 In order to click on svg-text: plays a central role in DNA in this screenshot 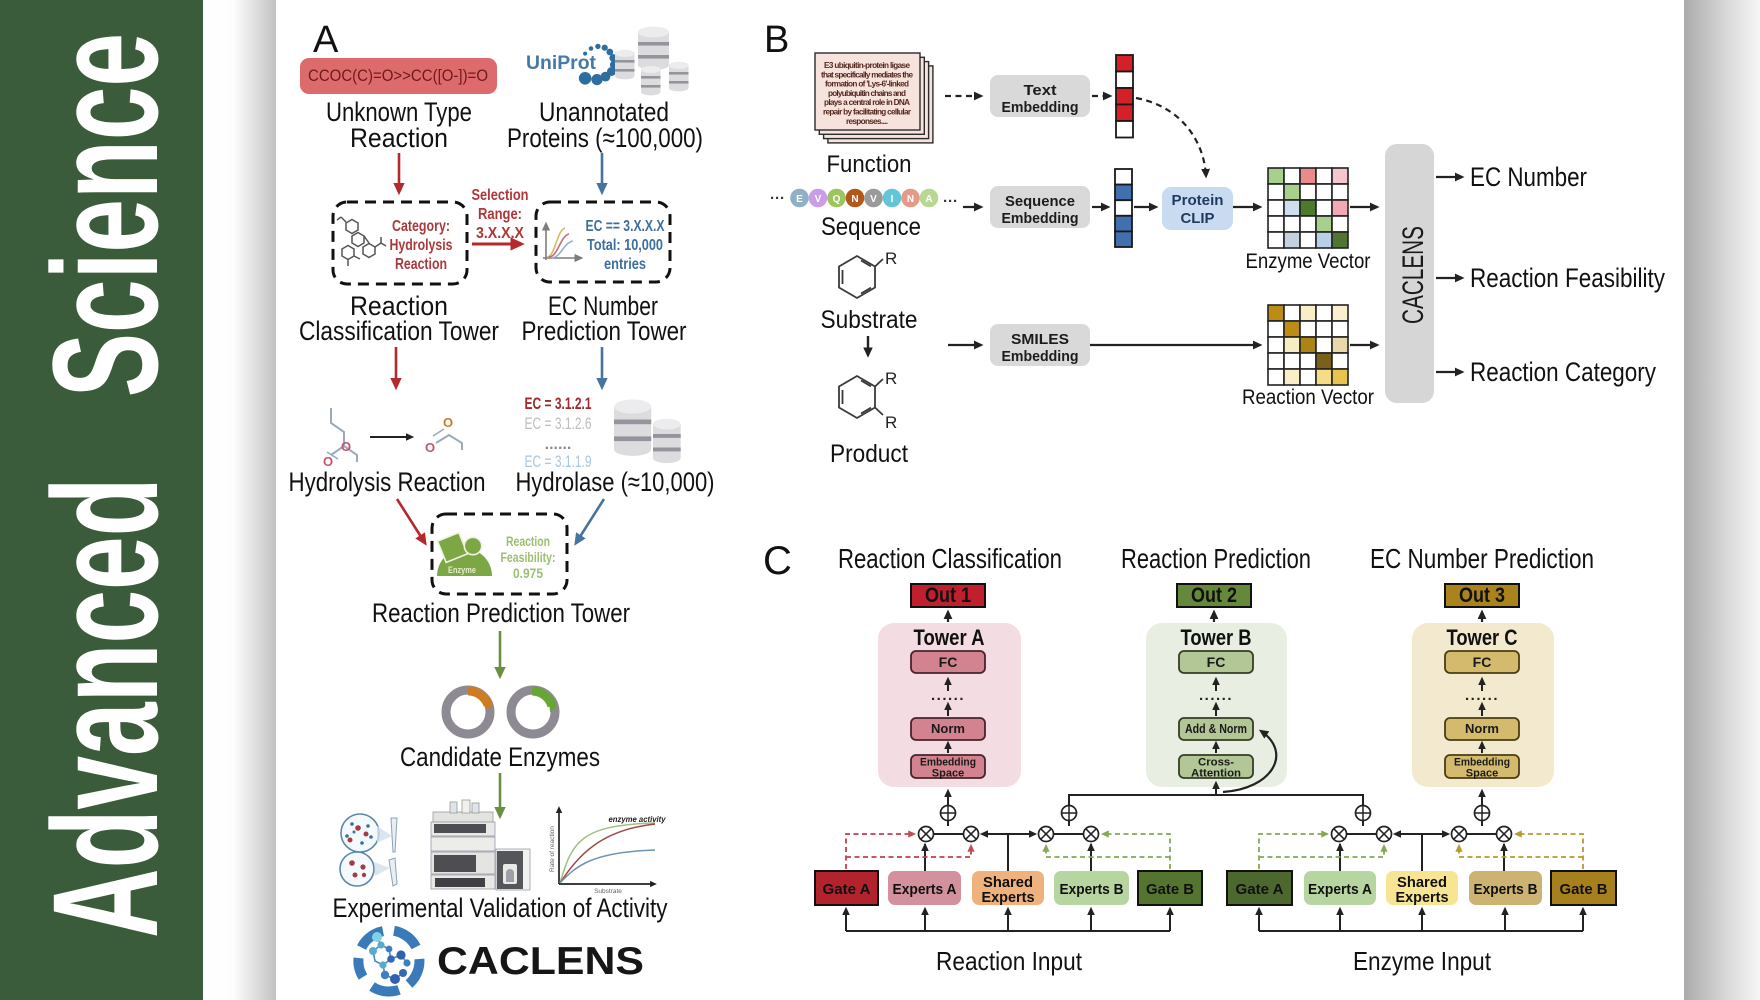, I will do `click(867, 102)`.